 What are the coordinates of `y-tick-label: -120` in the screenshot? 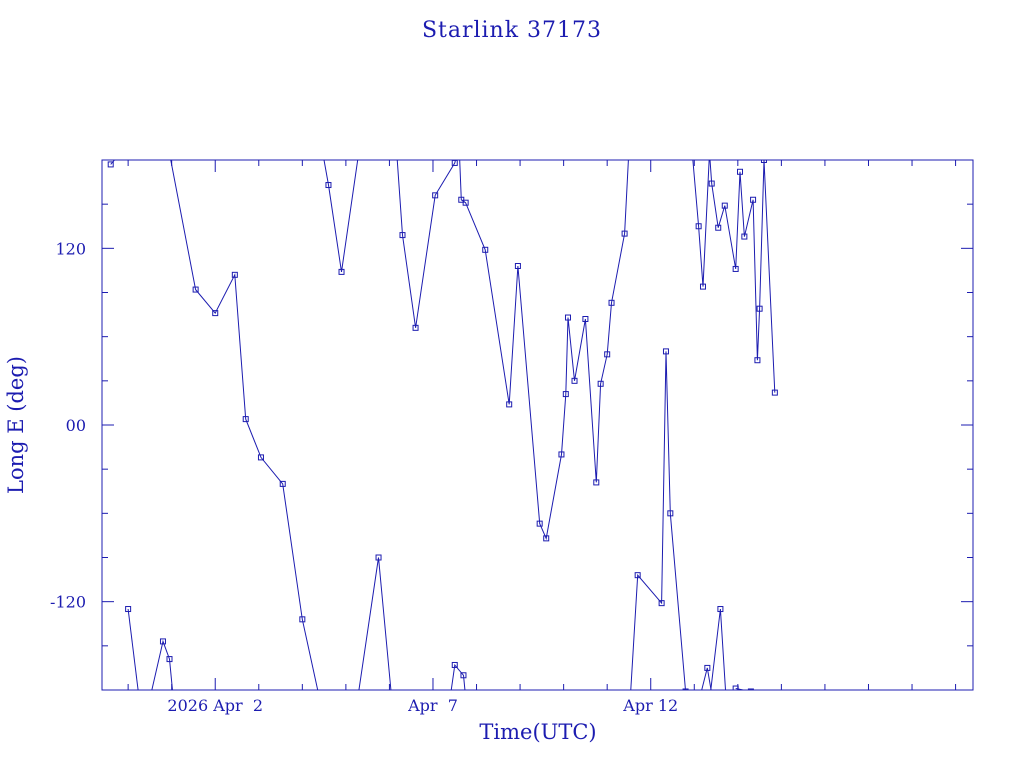 It's located at (68, 602).